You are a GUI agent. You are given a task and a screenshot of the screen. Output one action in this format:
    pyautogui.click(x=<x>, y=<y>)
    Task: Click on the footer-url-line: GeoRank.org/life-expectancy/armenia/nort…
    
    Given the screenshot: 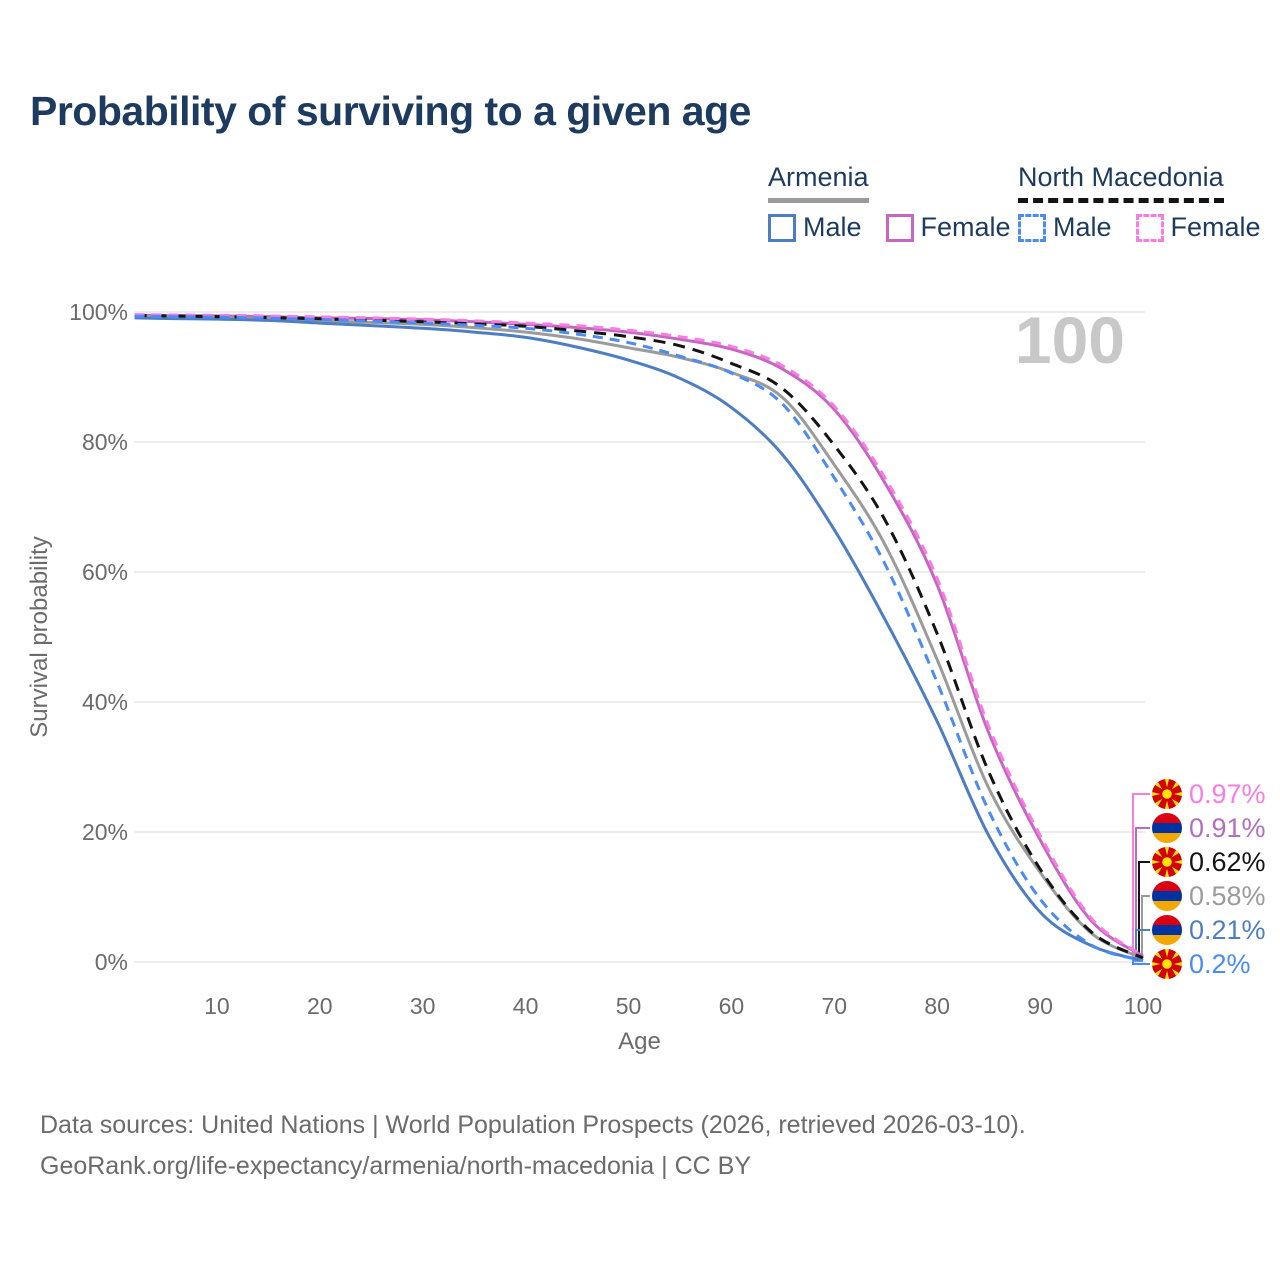 What is the action you would take?
    pyautogui.click(x=395, y=1166)
    